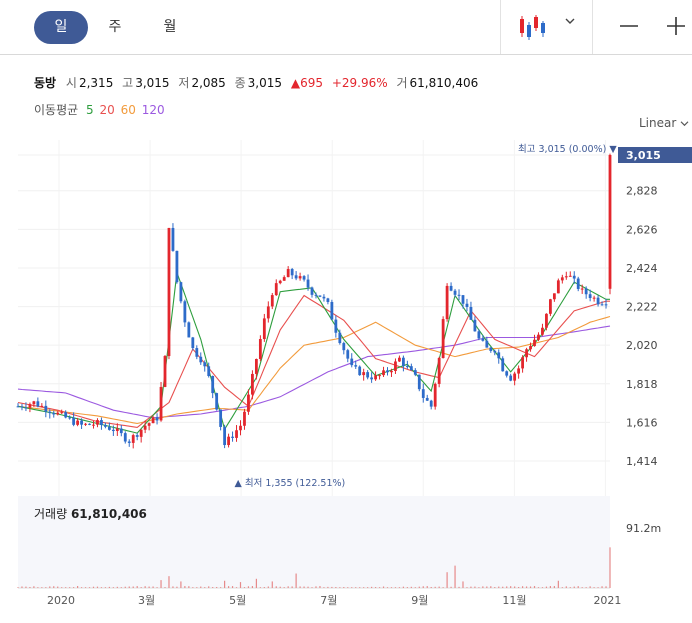 The height and width of the screenshot is (623, 692). What do you see at coordinates (90, 513) in the screenshot?
I see `volume-title: 거래량 61,810,406` at bounding box center [90, 513].